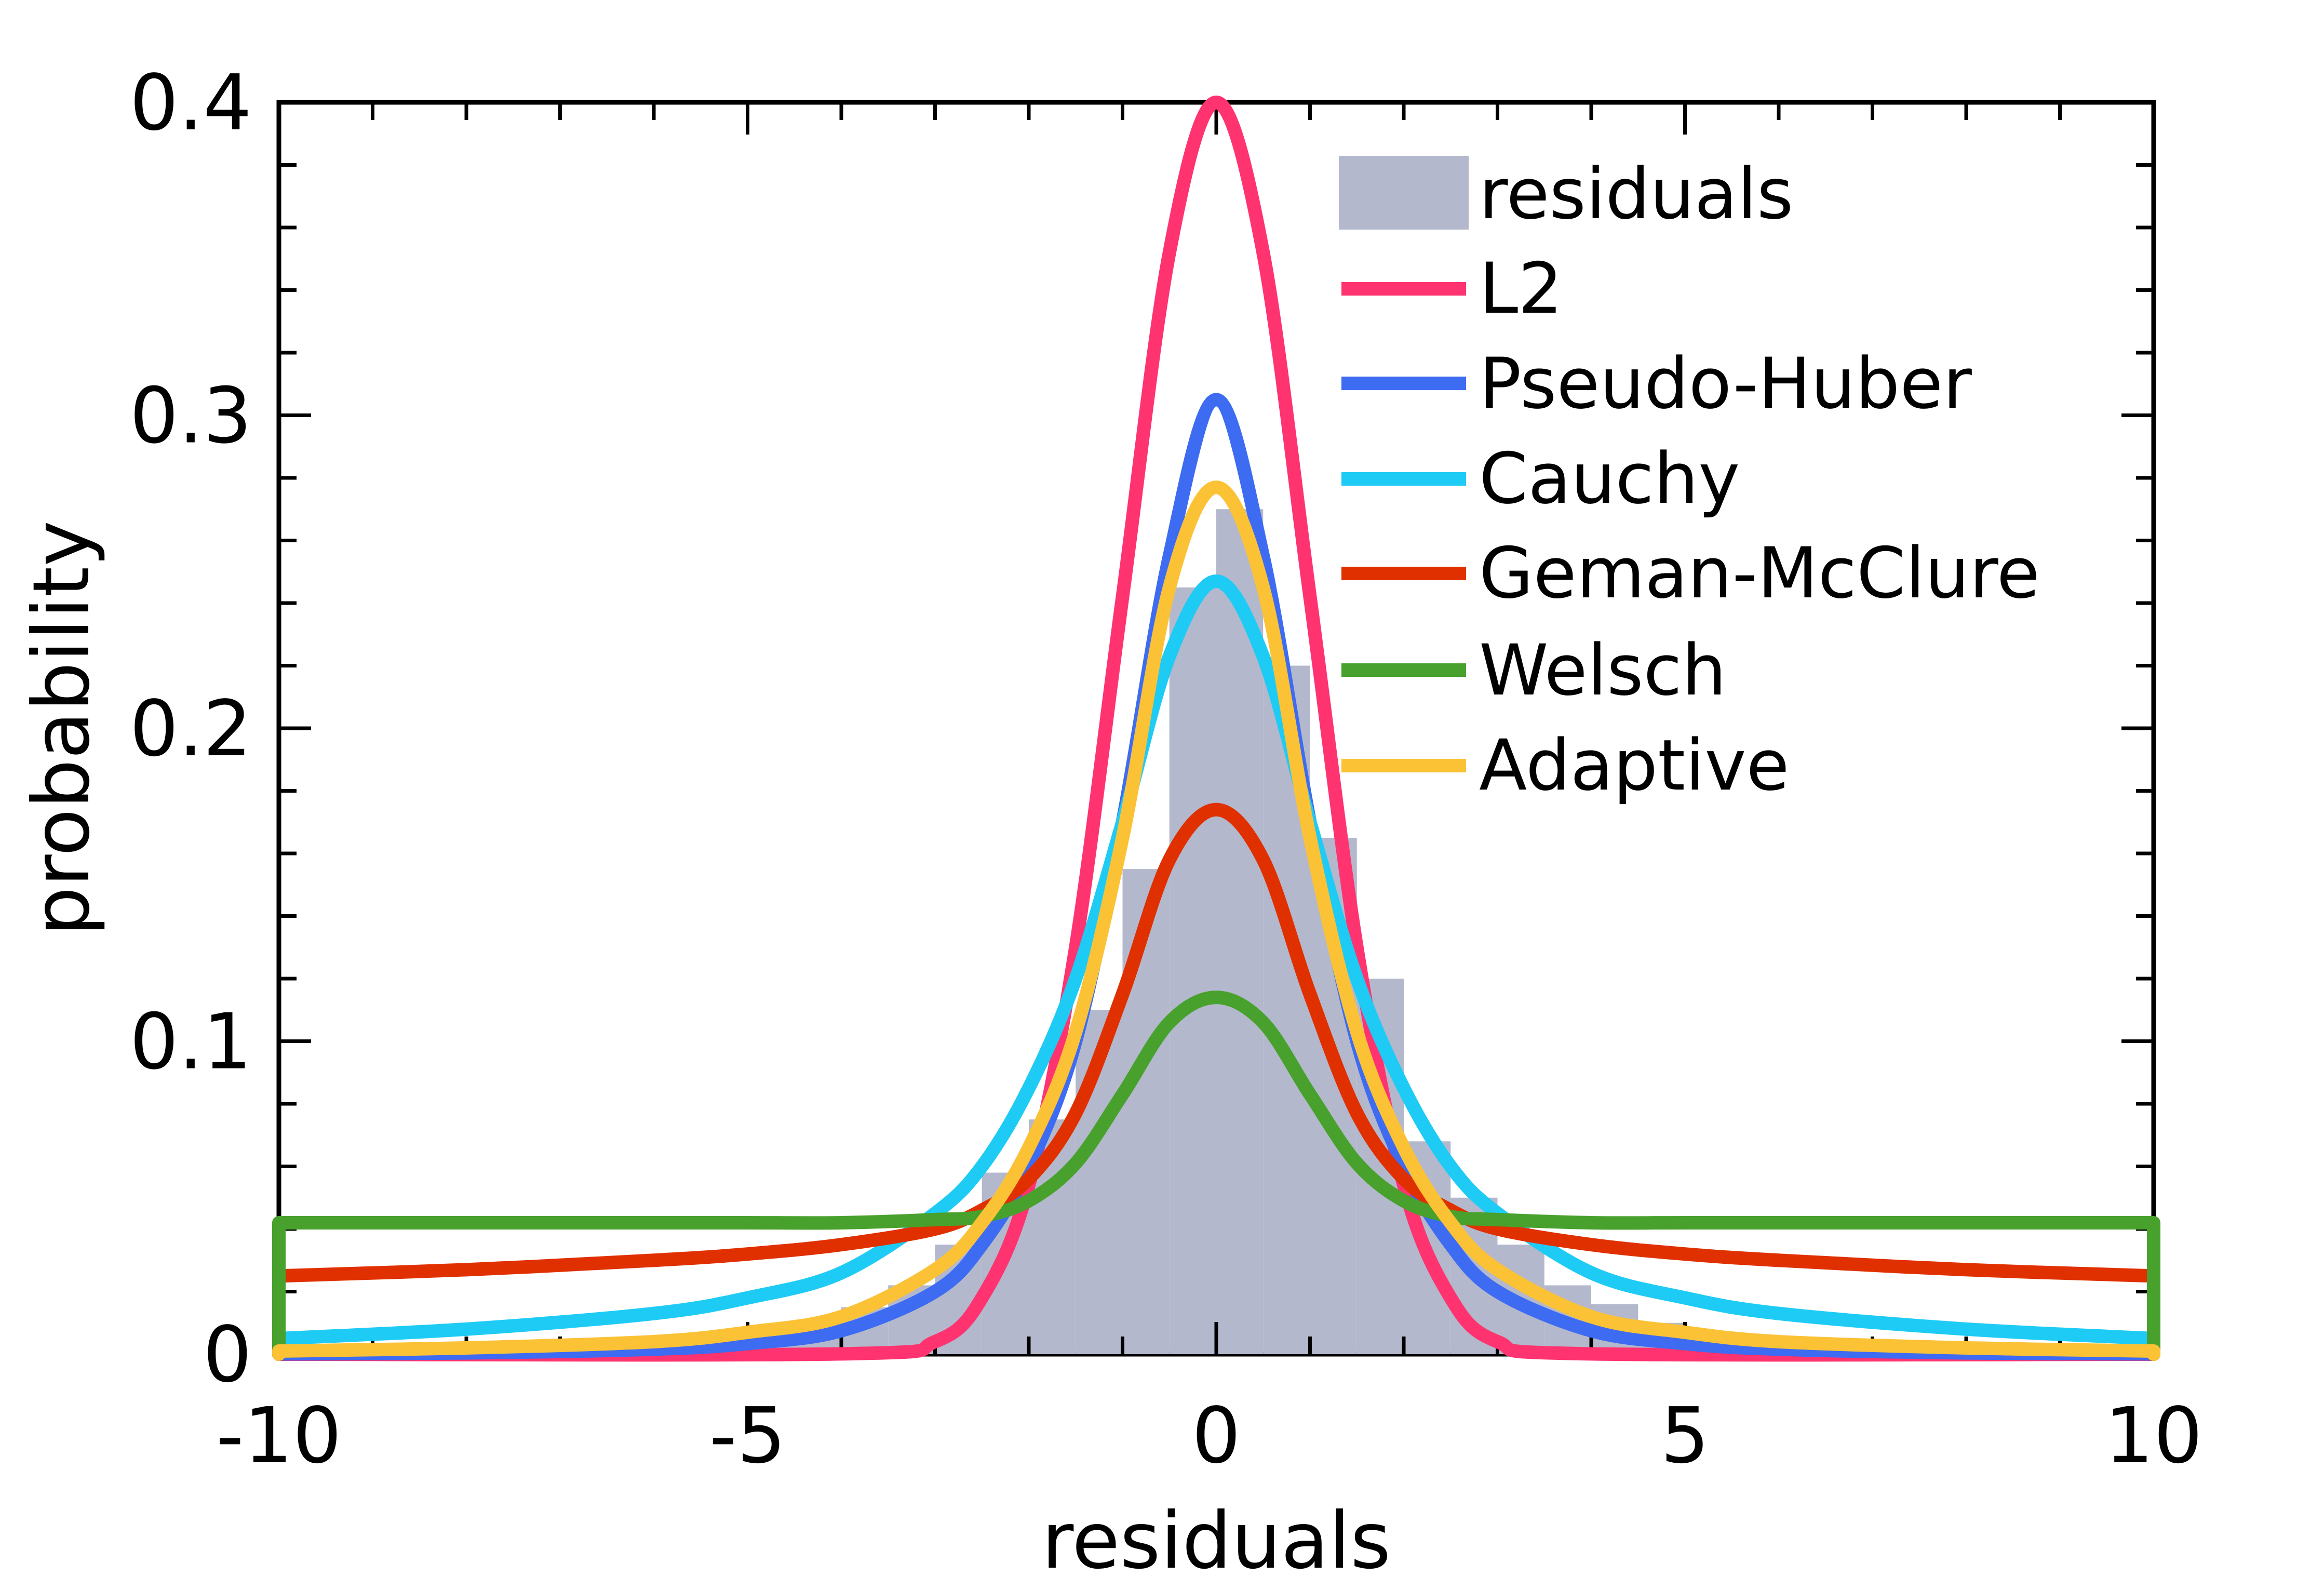  I want to click on legend-label-pseudo-huber: Pseudo-Huber, so click(1725, 383).